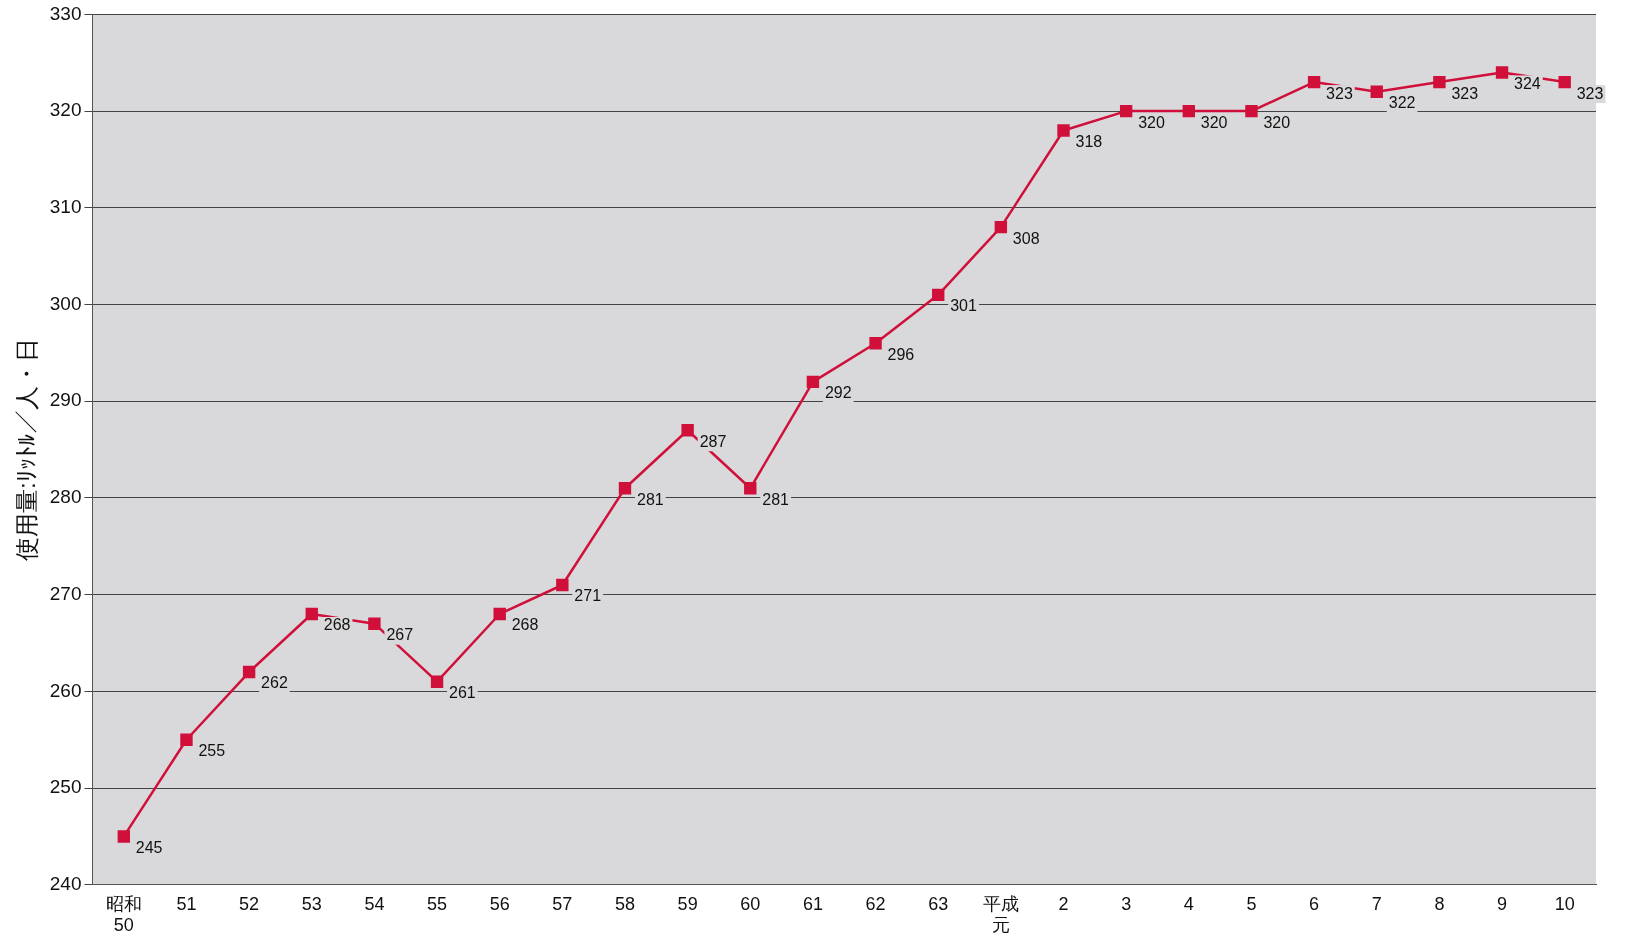  What do you see at coordinates (186, 903) in the screenshot?
I see `x-tick-label: 51` at bounding box center [186, 903].